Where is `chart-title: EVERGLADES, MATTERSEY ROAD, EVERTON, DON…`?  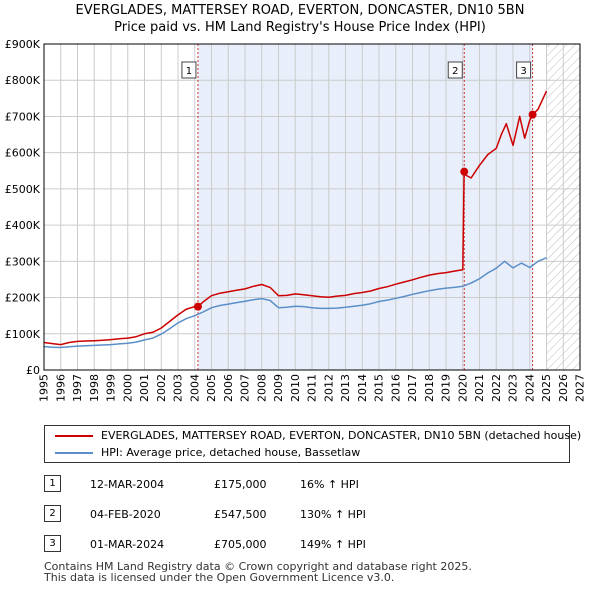
chart-title: EVERGLADES, MATTERSEY ROAD, EVERTON, DON… is located at coordinates (300, 10).